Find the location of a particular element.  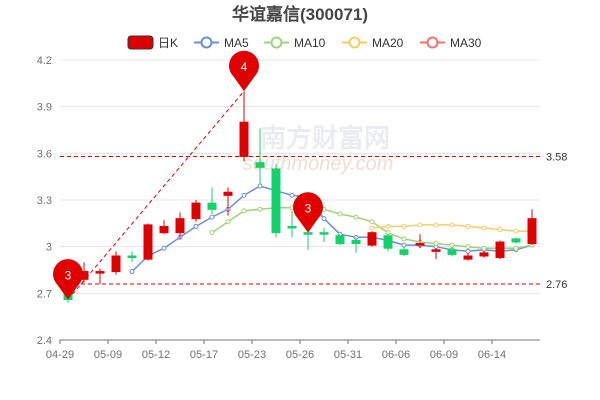

marker-pin: 4 is located at coordinates (244, 71).